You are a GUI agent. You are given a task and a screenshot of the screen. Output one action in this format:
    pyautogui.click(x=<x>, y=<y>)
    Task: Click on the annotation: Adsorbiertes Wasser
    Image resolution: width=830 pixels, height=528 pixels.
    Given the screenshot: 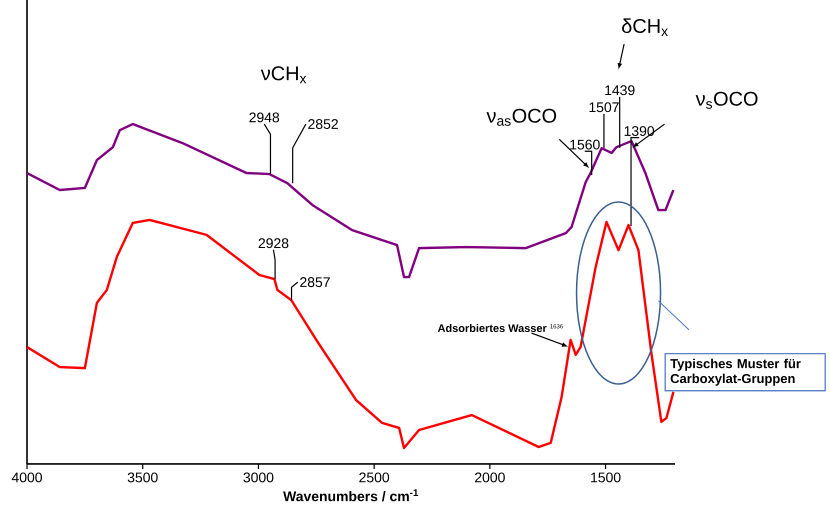 What is the action you would take?
    pyautogui.click(x=492, y=328)
    